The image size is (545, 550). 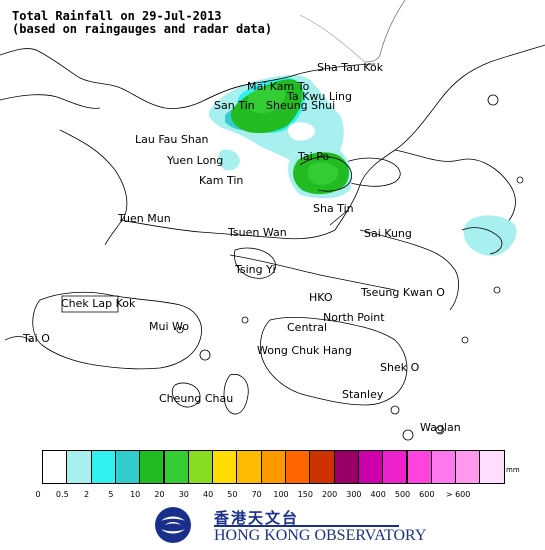 What do you see at coordinates (172, 139) in the screenshot?
I see `place-label-lau-fau-shan: Lau Fau Shan` at bounding box center [172, 139].